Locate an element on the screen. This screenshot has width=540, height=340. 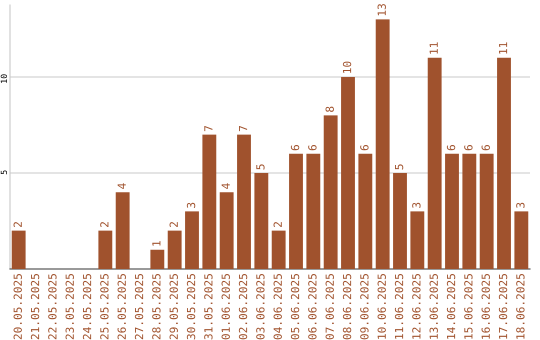
x-tick-label: 06.06.2025 is located at coordinates (312, 307).